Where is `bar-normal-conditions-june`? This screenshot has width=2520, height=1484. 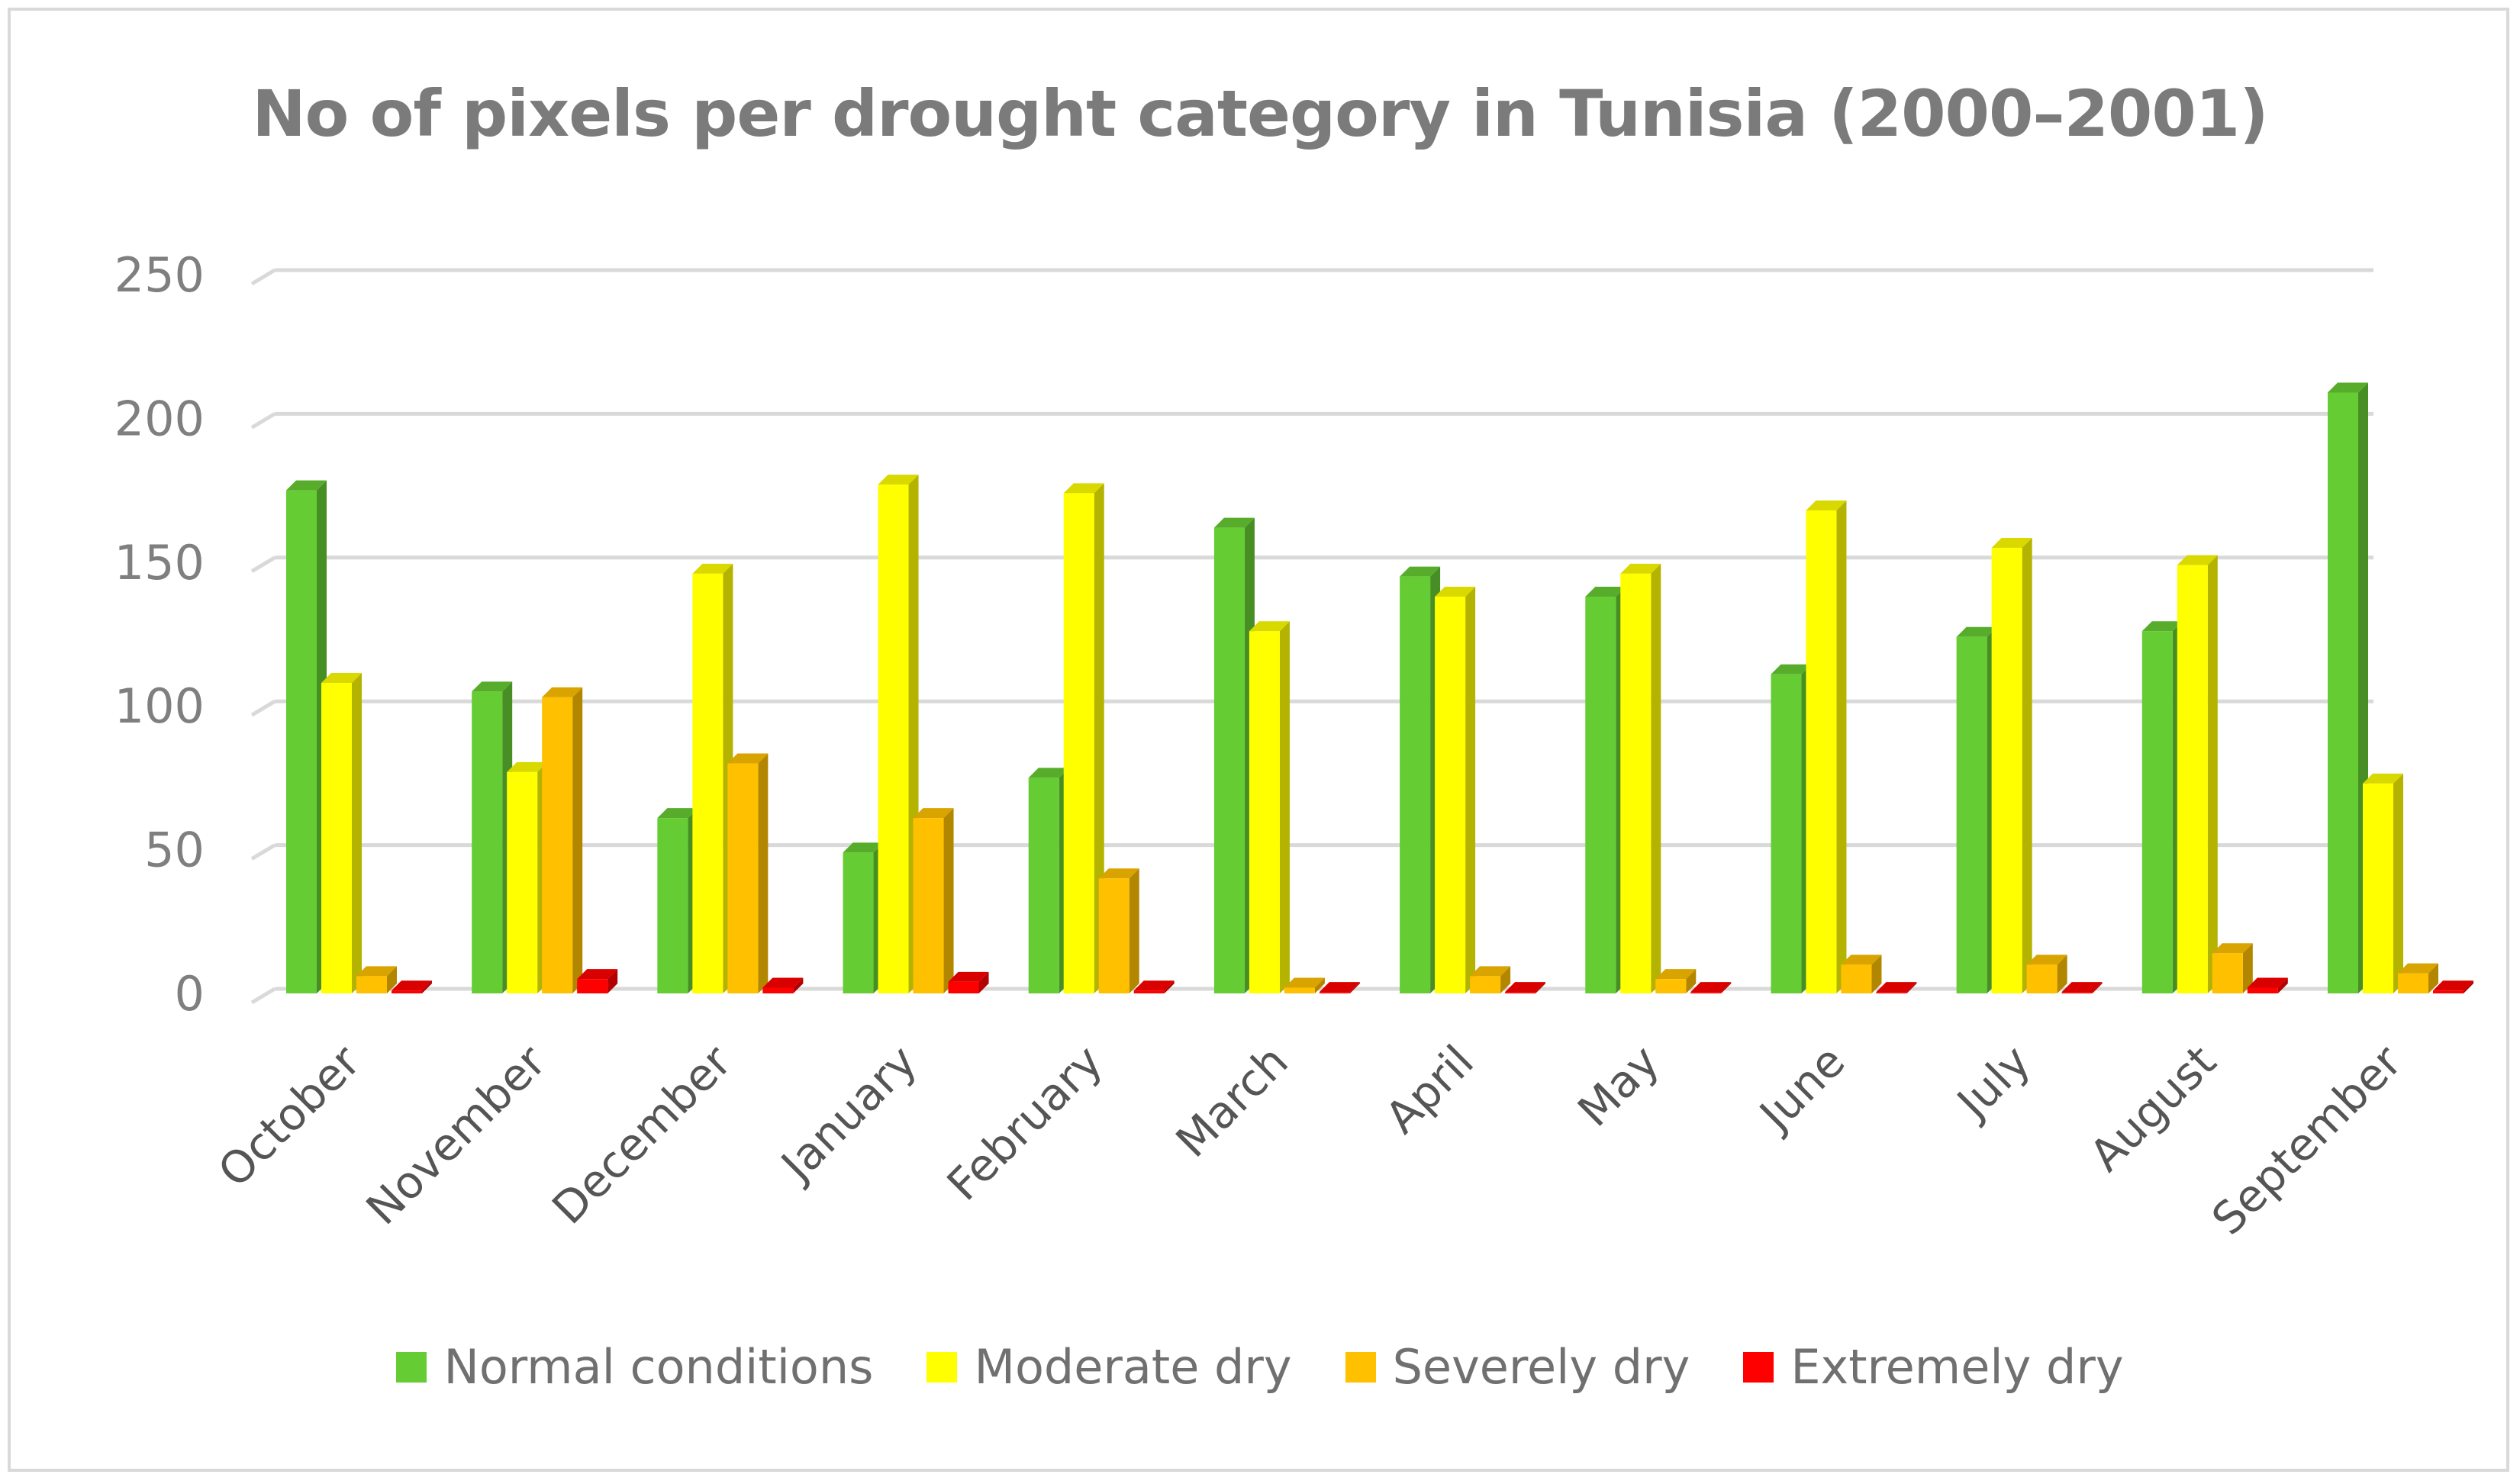
bar-normal-conditions-june is located at coordinates (1791, 828).